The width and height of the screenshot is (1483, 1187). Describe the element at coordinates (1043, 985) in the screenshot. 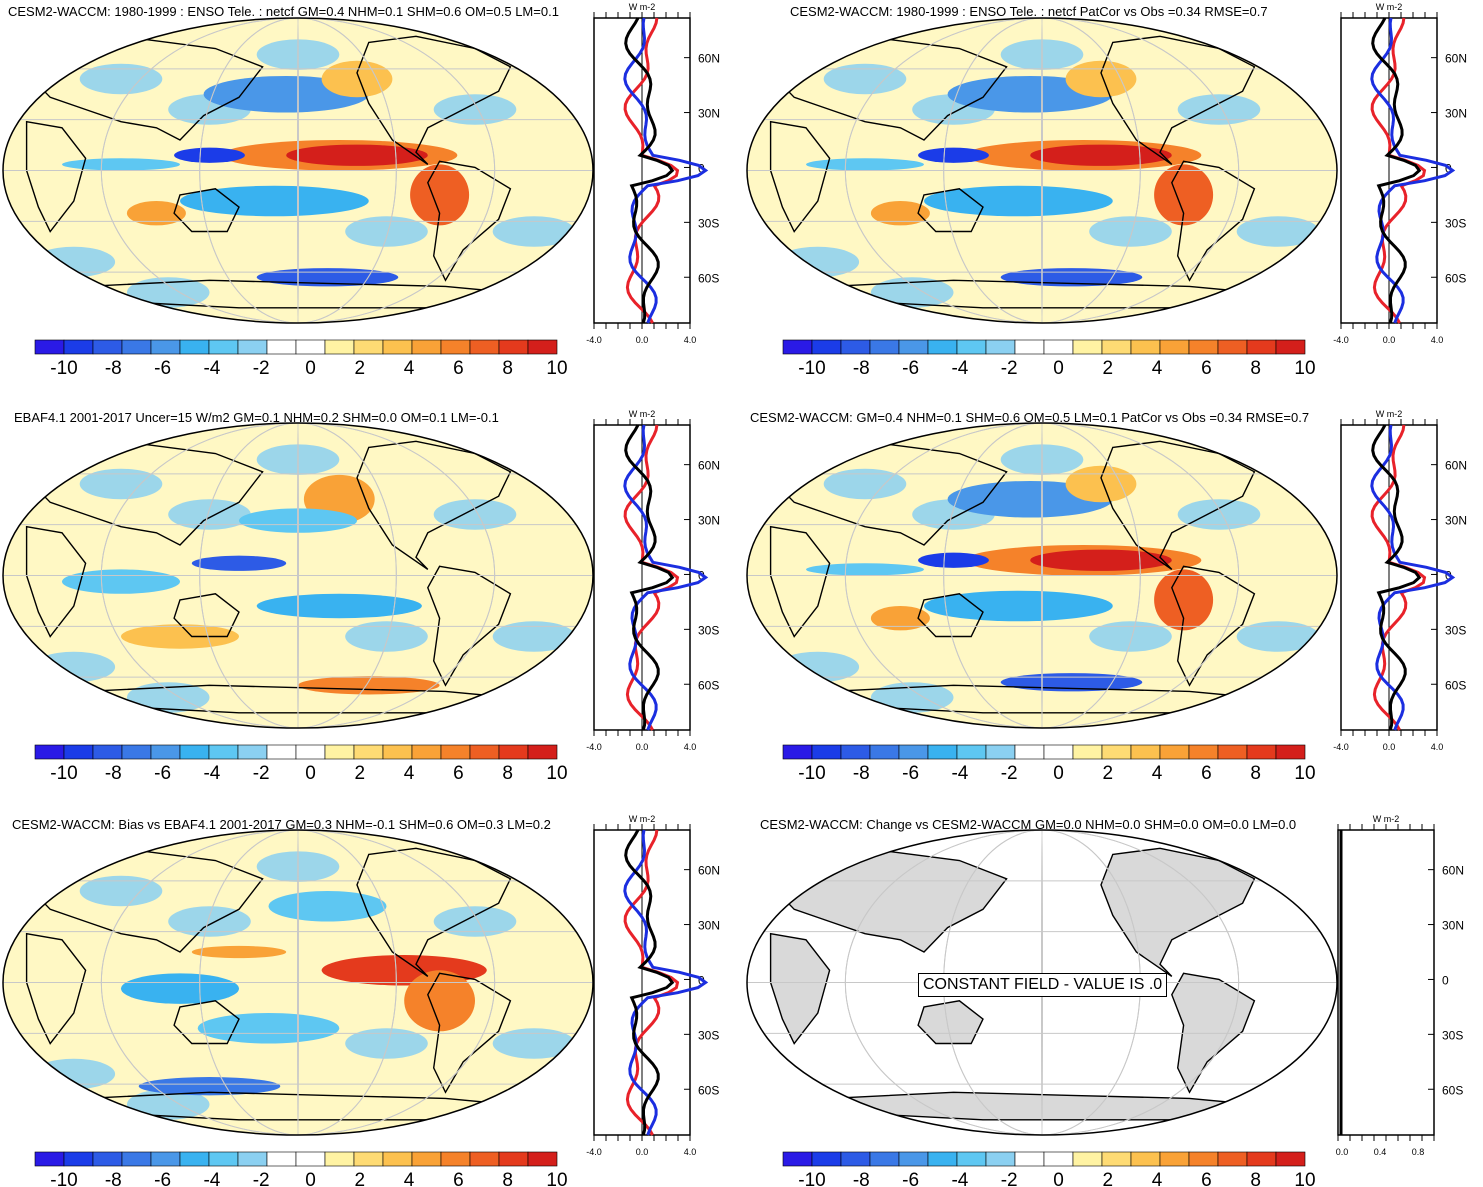

I see `constant-field-label: CONSTANT FIELD - VALUE IS .0` at that location.